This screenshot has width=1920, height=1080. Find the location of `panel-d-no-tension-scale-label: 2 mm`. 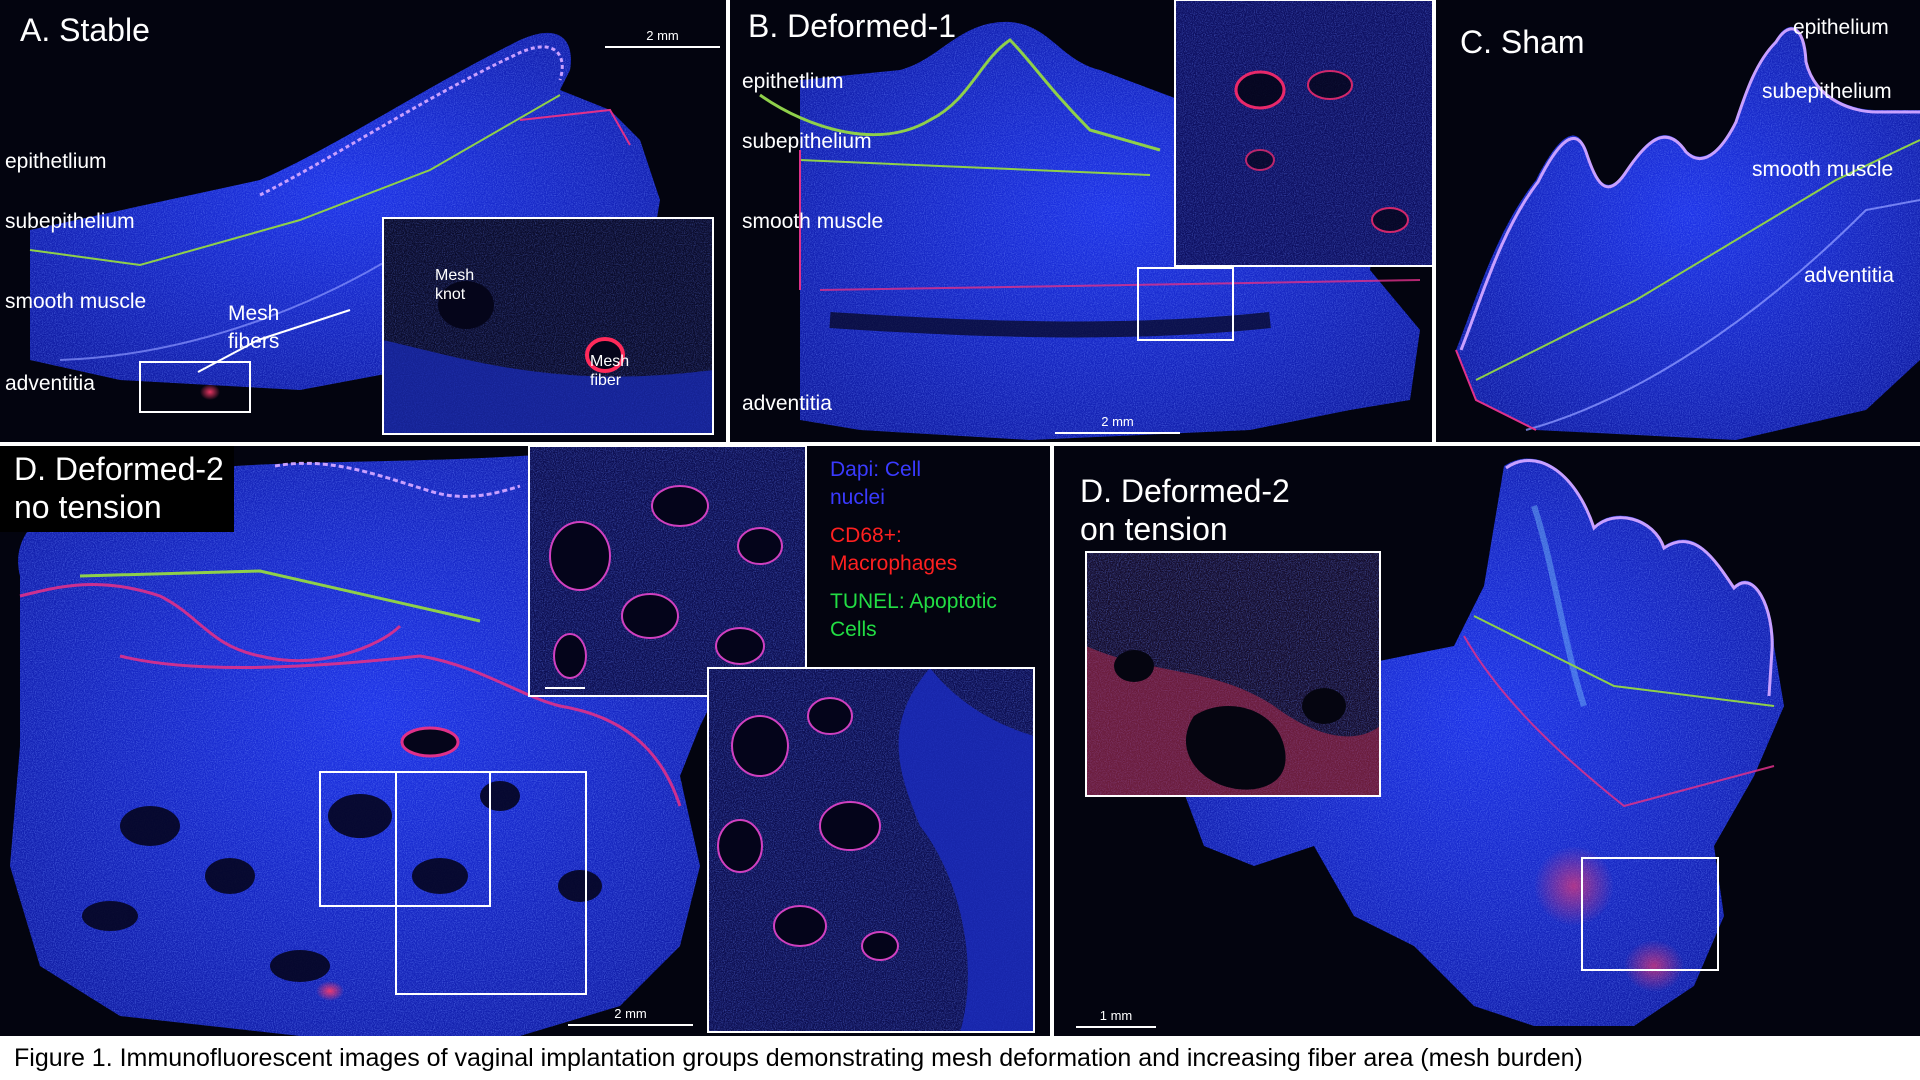

panel-d-no-tension-scale-label: 2 mm is located at coordinates (630, 1013).